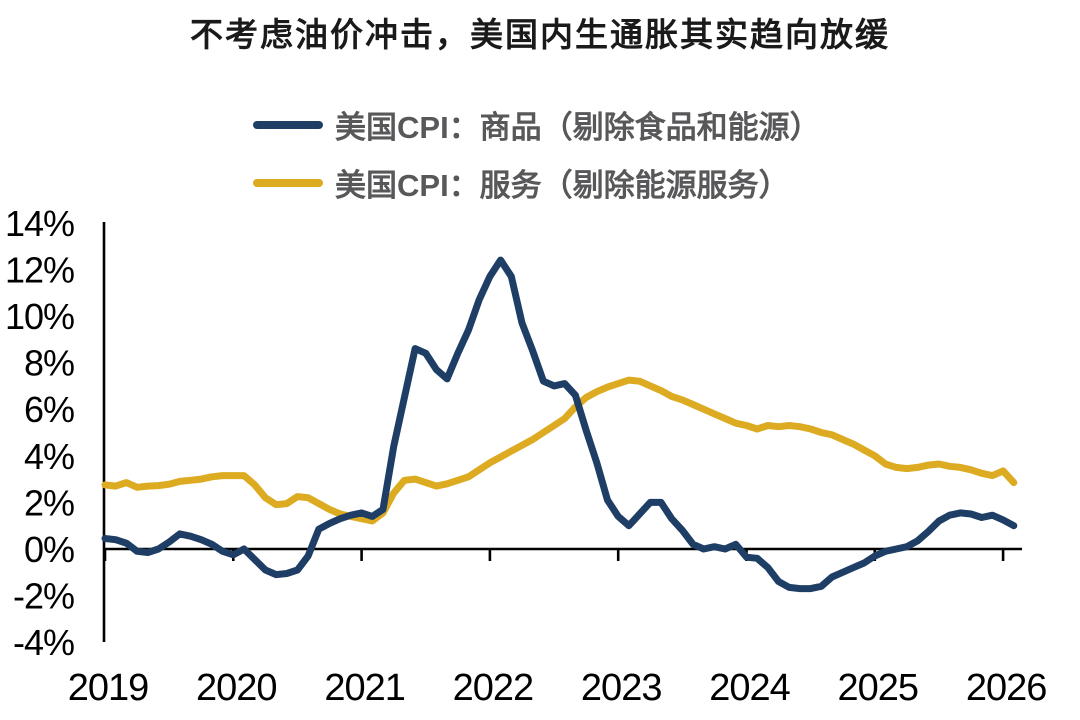 The image size is (1080, 720). Describe the element at coordinates (558, 688) in the screenshot. I see `x-axis-labels: 2019 2020 2021 2022 2023 2024 2025 2026` at that location.